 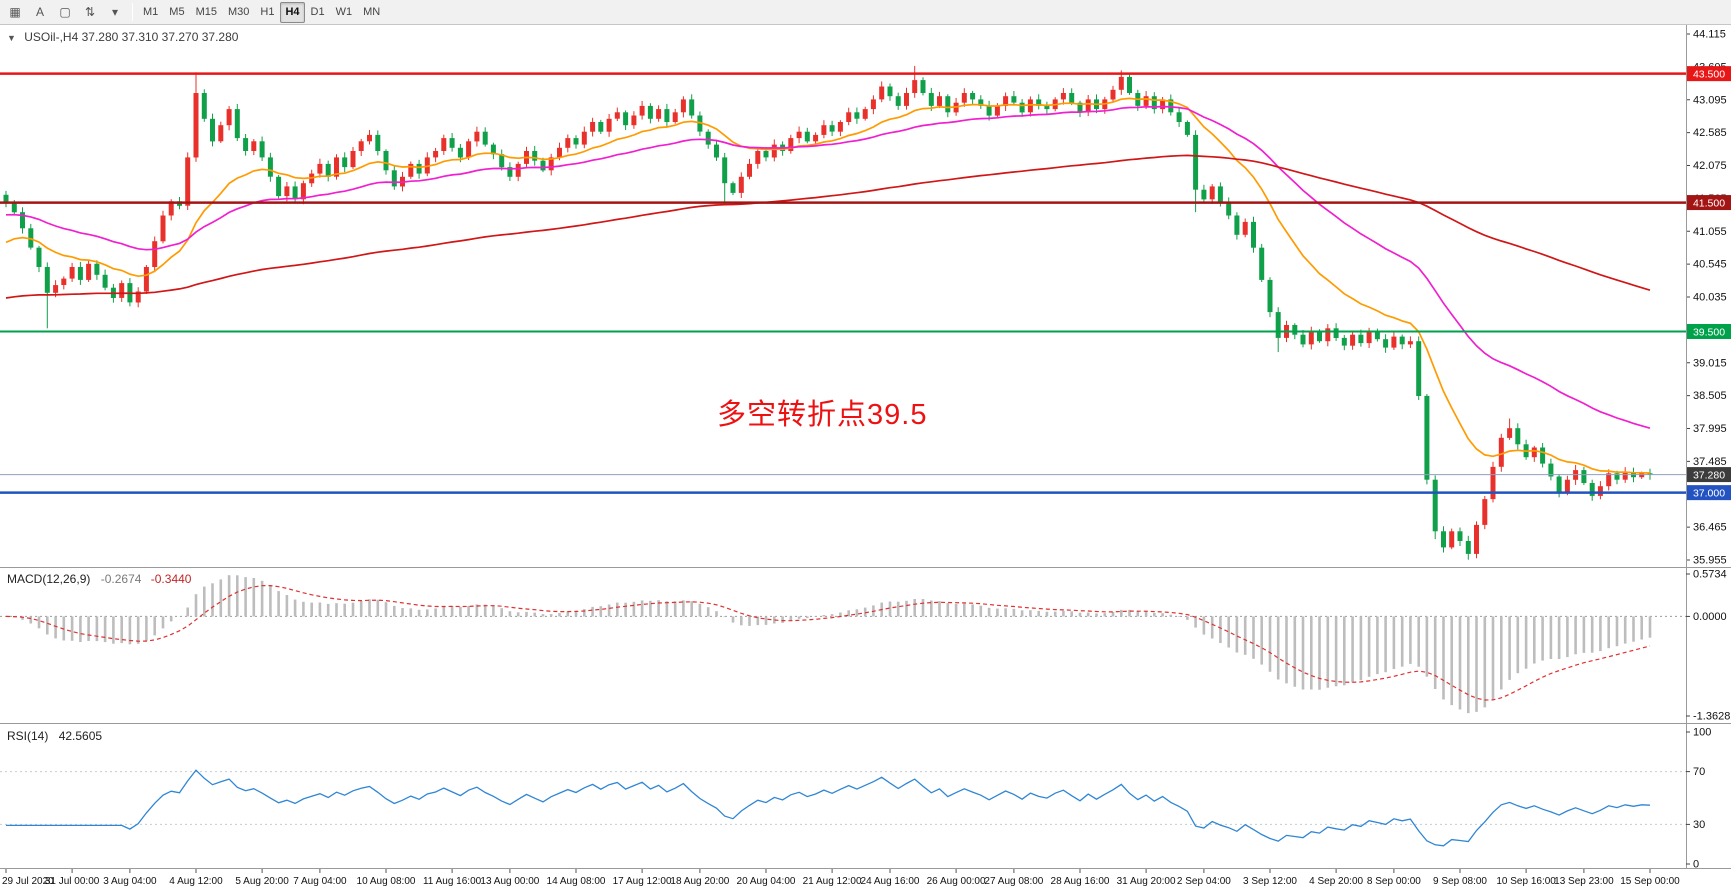 I want to click on rsi-value: 42.5605, so click(x=80, y=736).